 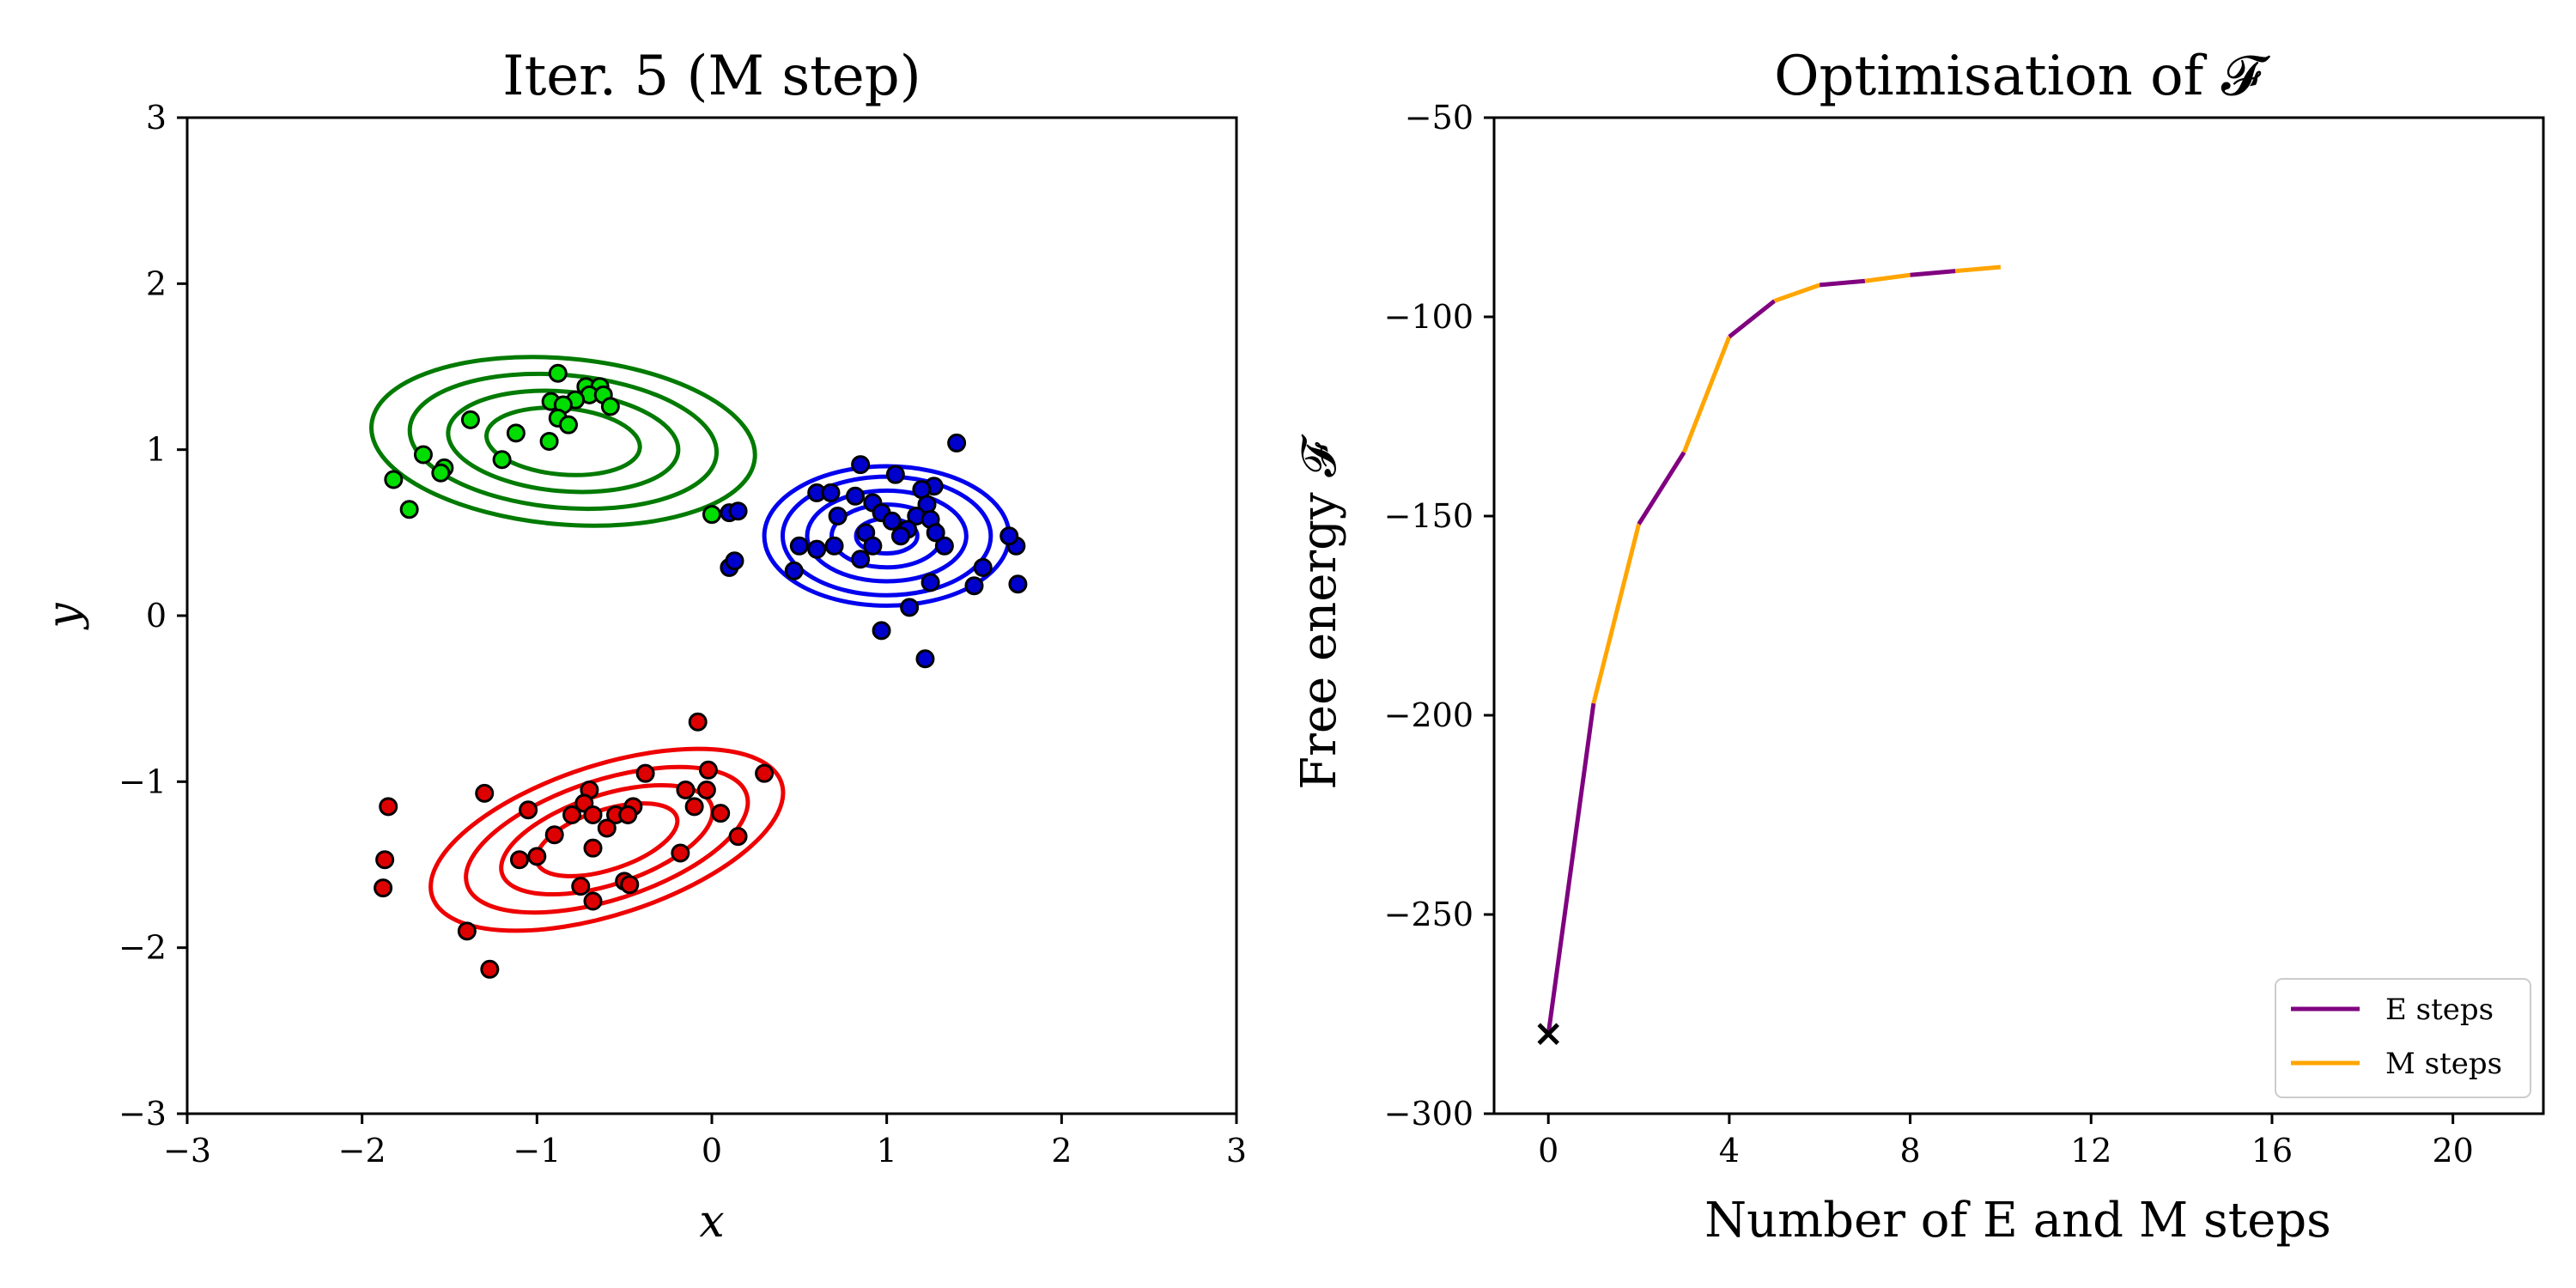 What do you see at coordinates (2018, 1221) in the screenshot?
I see `right-x-axis-label: Number of E and M steps` at bounding box center [2018, 1221].